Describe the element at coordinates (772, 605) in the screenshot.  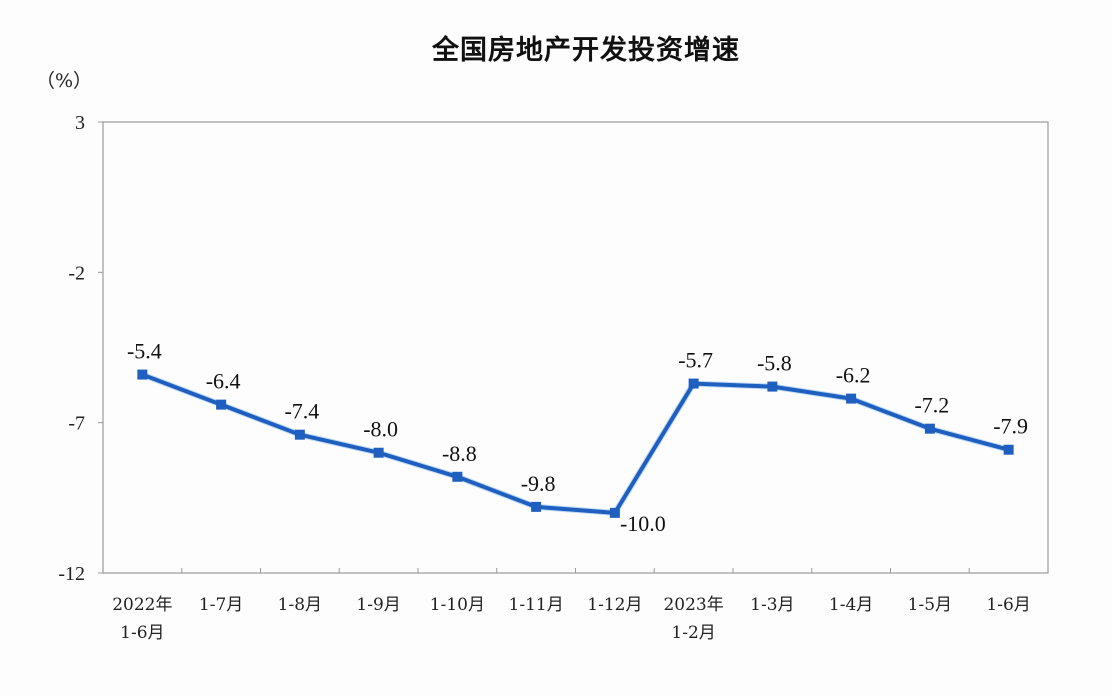
I see `x-tick-label: 1-3月` at that location.